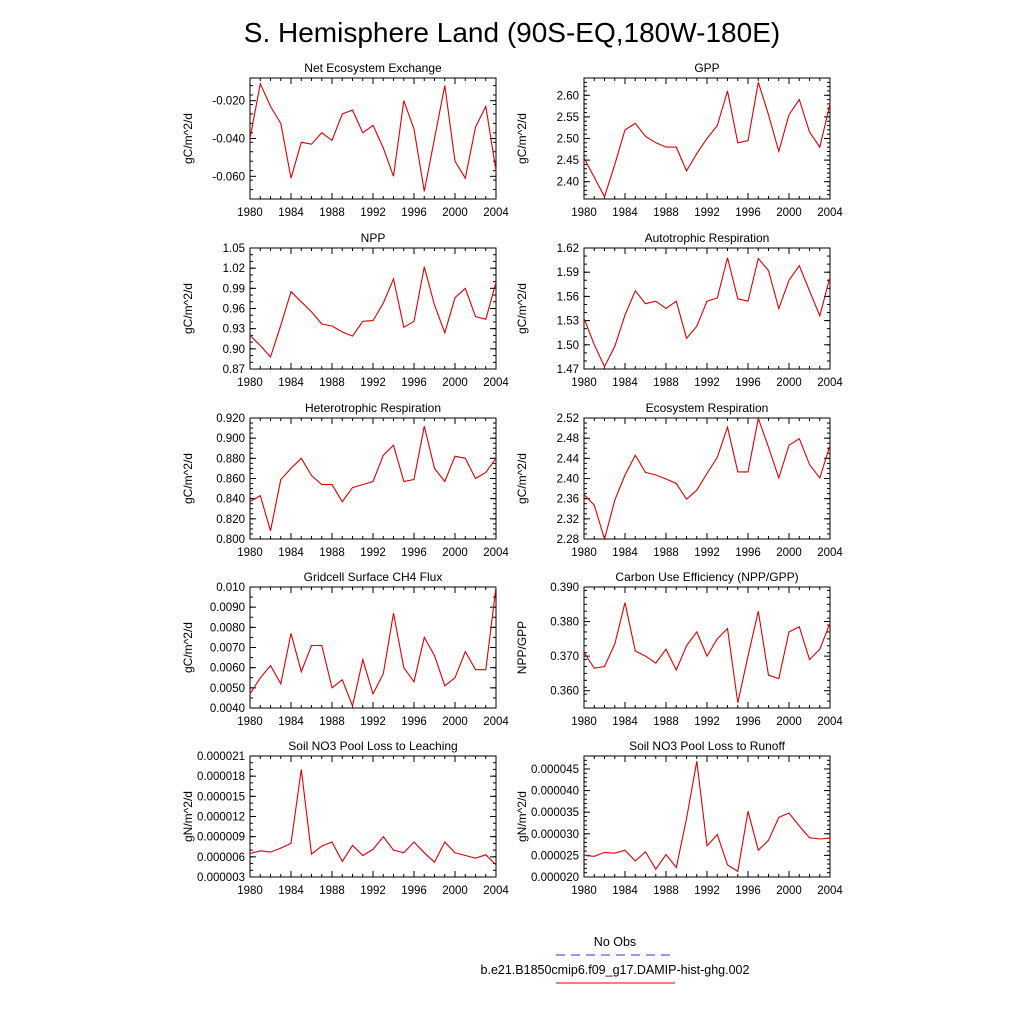 This screenshot has width=1024, height=1024. What do you see at coordinates (568, 520) in the screenshot?
I see `y-tick-label: 2.32` at bounding box center [568, 520].